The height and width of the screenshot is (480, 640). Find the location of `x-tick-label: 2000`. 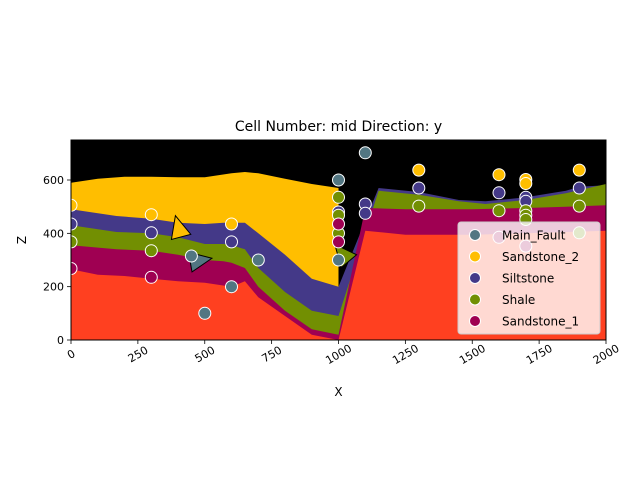

x-tick-label: 2000 is located at coordinates (606, 354).